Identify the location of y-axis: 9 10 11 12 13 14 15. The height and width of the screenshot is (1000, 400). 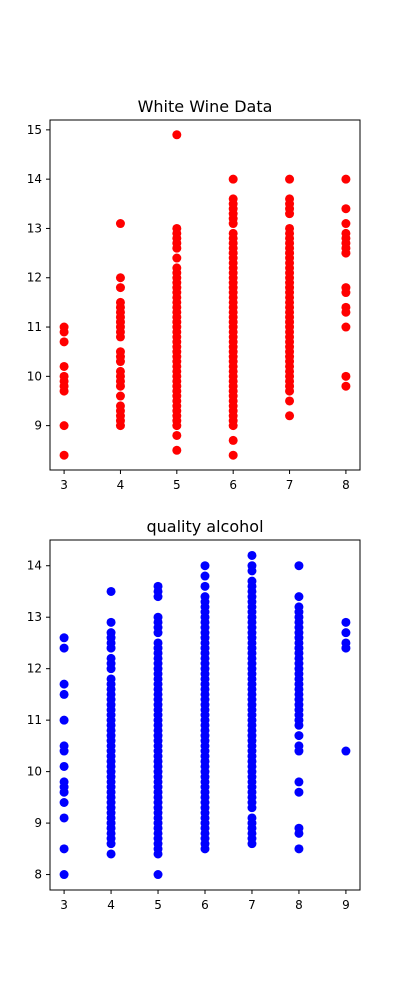
(38, 278).